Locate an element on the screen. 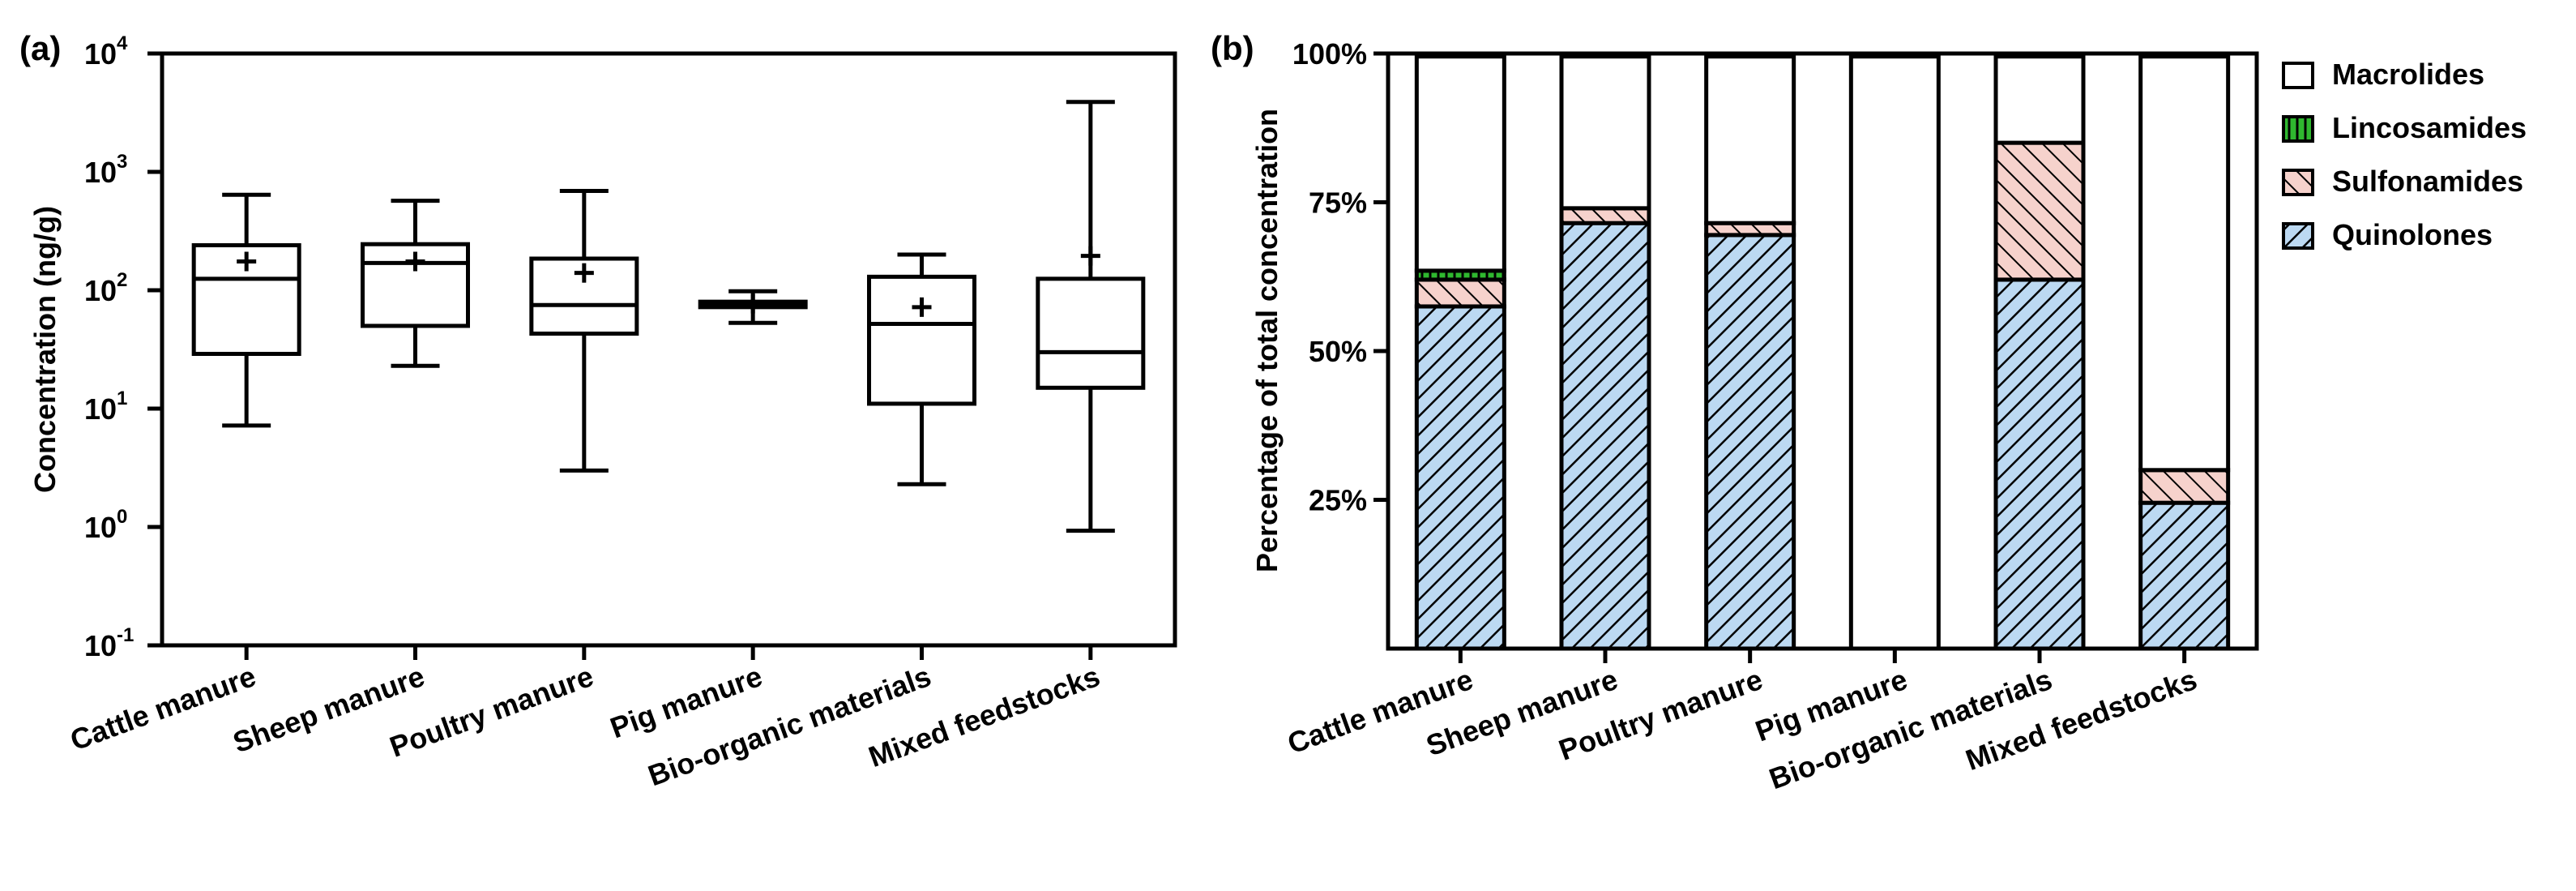 This screenshot has width=2576, height=891. bar-poultry-manure is located at coordinates (1750, 352).